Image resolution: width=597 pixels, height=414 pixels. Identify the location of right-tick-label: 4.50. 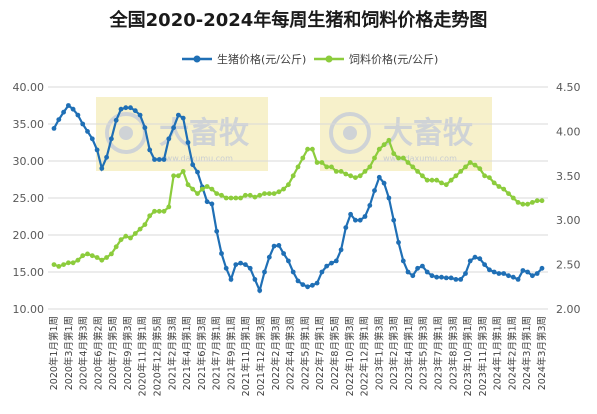
(568, 87).